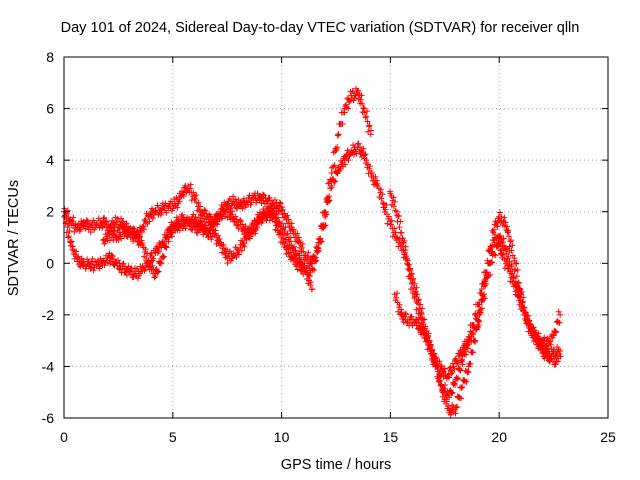  I want to click on y-tick-label: -6, so click(48, 418).